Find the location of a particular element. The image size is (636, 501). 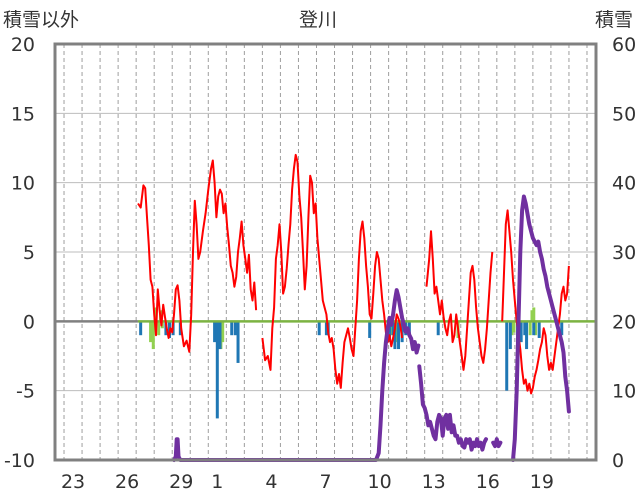

left-axis-label: 積雪以外 is located at coordinates (41, 20).